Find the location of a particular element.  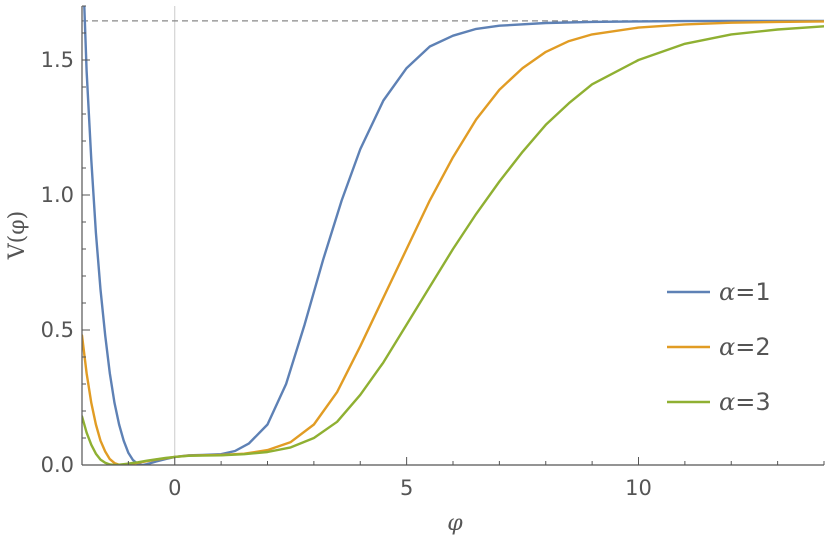

legend-item-alpha3: α=3 is located at coordinates (719, 402).